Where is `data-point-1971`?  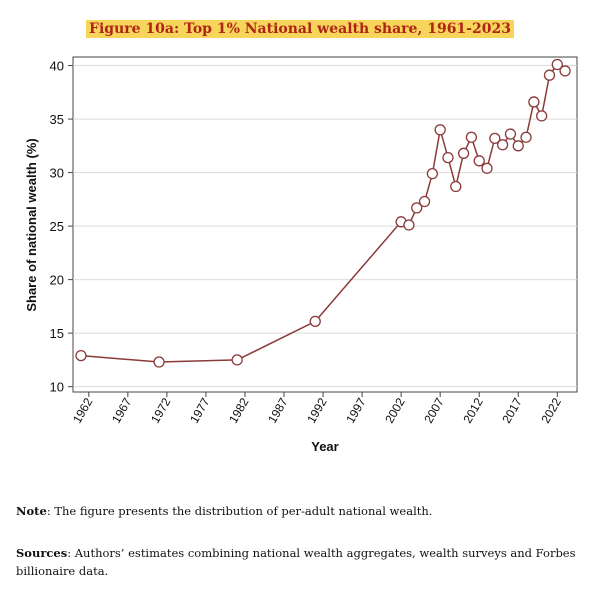
data-point-1971 is located at coordinates (159, 362).